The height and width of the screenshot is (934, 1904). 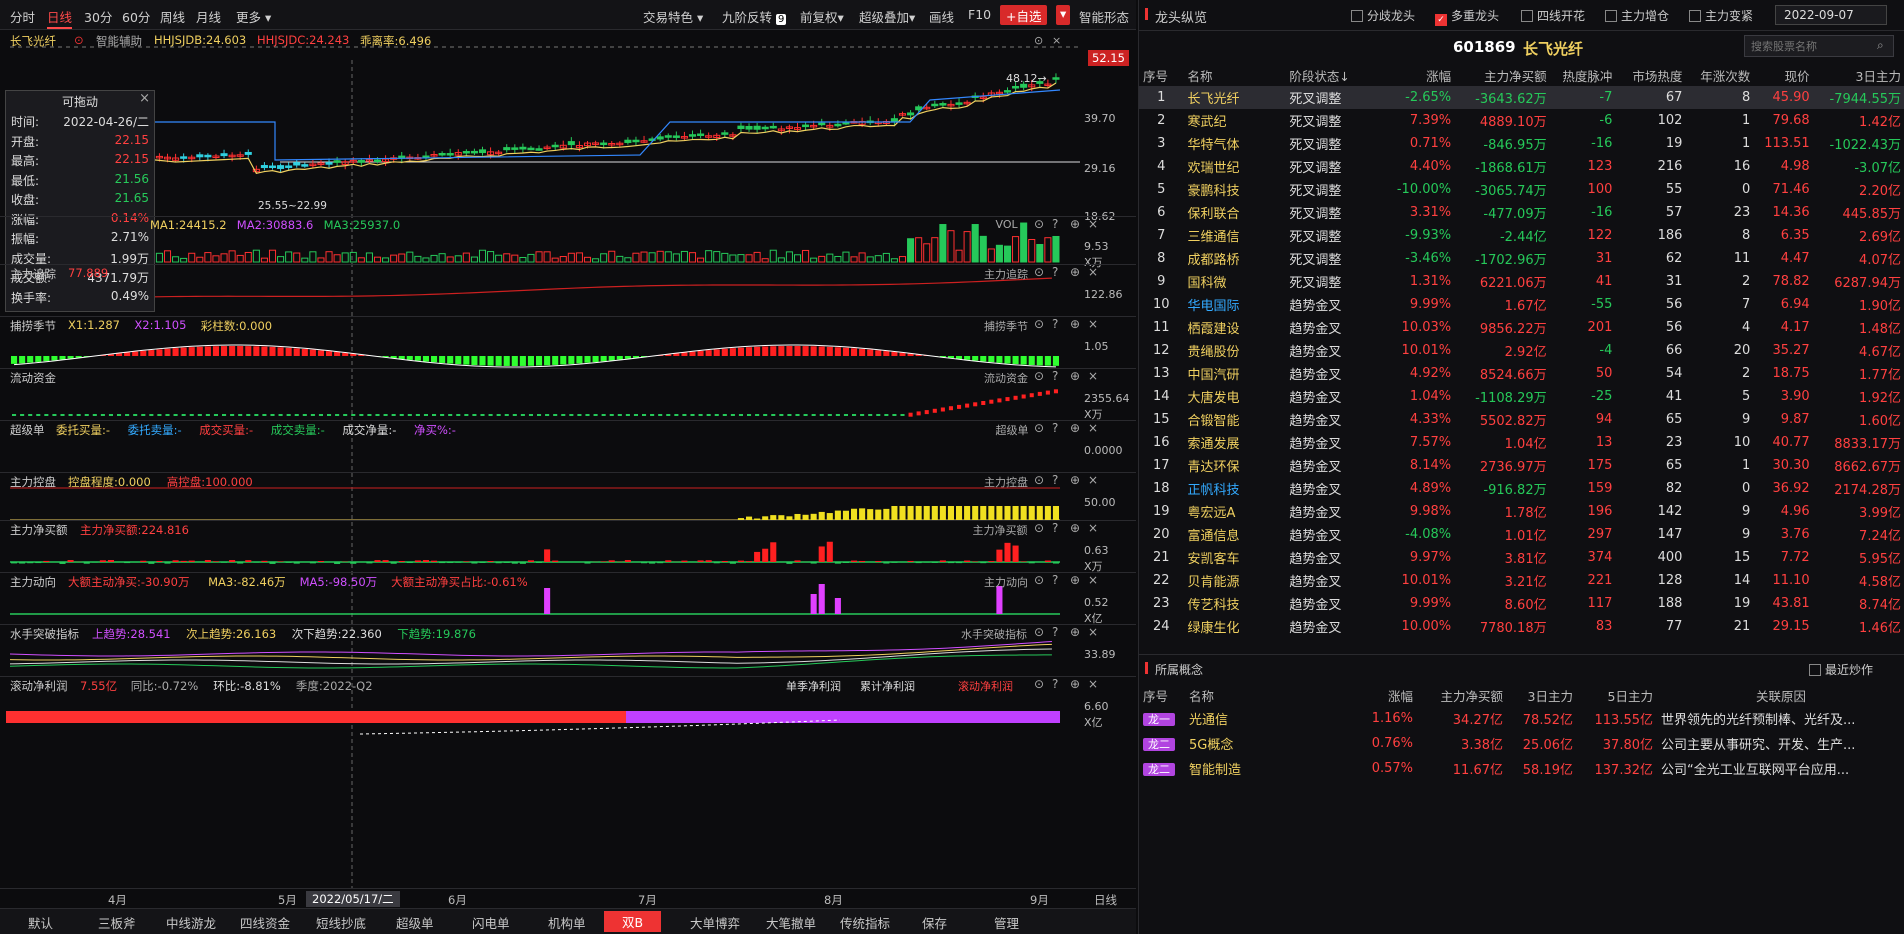 What do you see at coordinates (23, 17) in the screenshot?
I see `period-tab-minute: 分时` at bounding box center [23, 17].